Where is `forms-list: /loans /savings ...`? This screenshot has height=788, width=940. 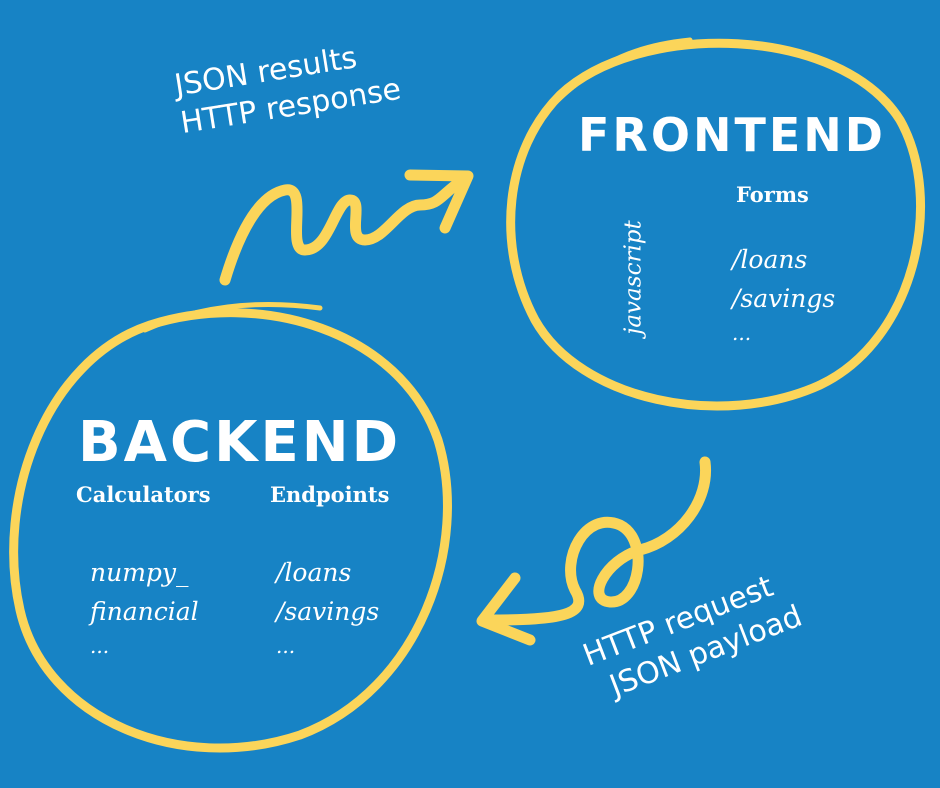
forms-list: /loans /savings ... is located at coordinates (783, 294).